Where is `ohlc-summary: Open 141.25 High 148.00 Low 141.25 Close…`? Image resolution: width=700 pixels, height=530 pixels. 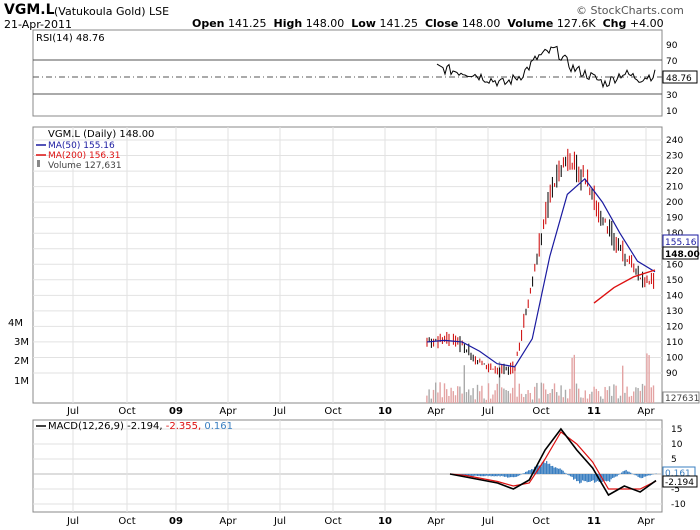 ohlc-summary: Open 141.25 High 148.00 Low 141.25 Close… is located at coordinates (446, 30).